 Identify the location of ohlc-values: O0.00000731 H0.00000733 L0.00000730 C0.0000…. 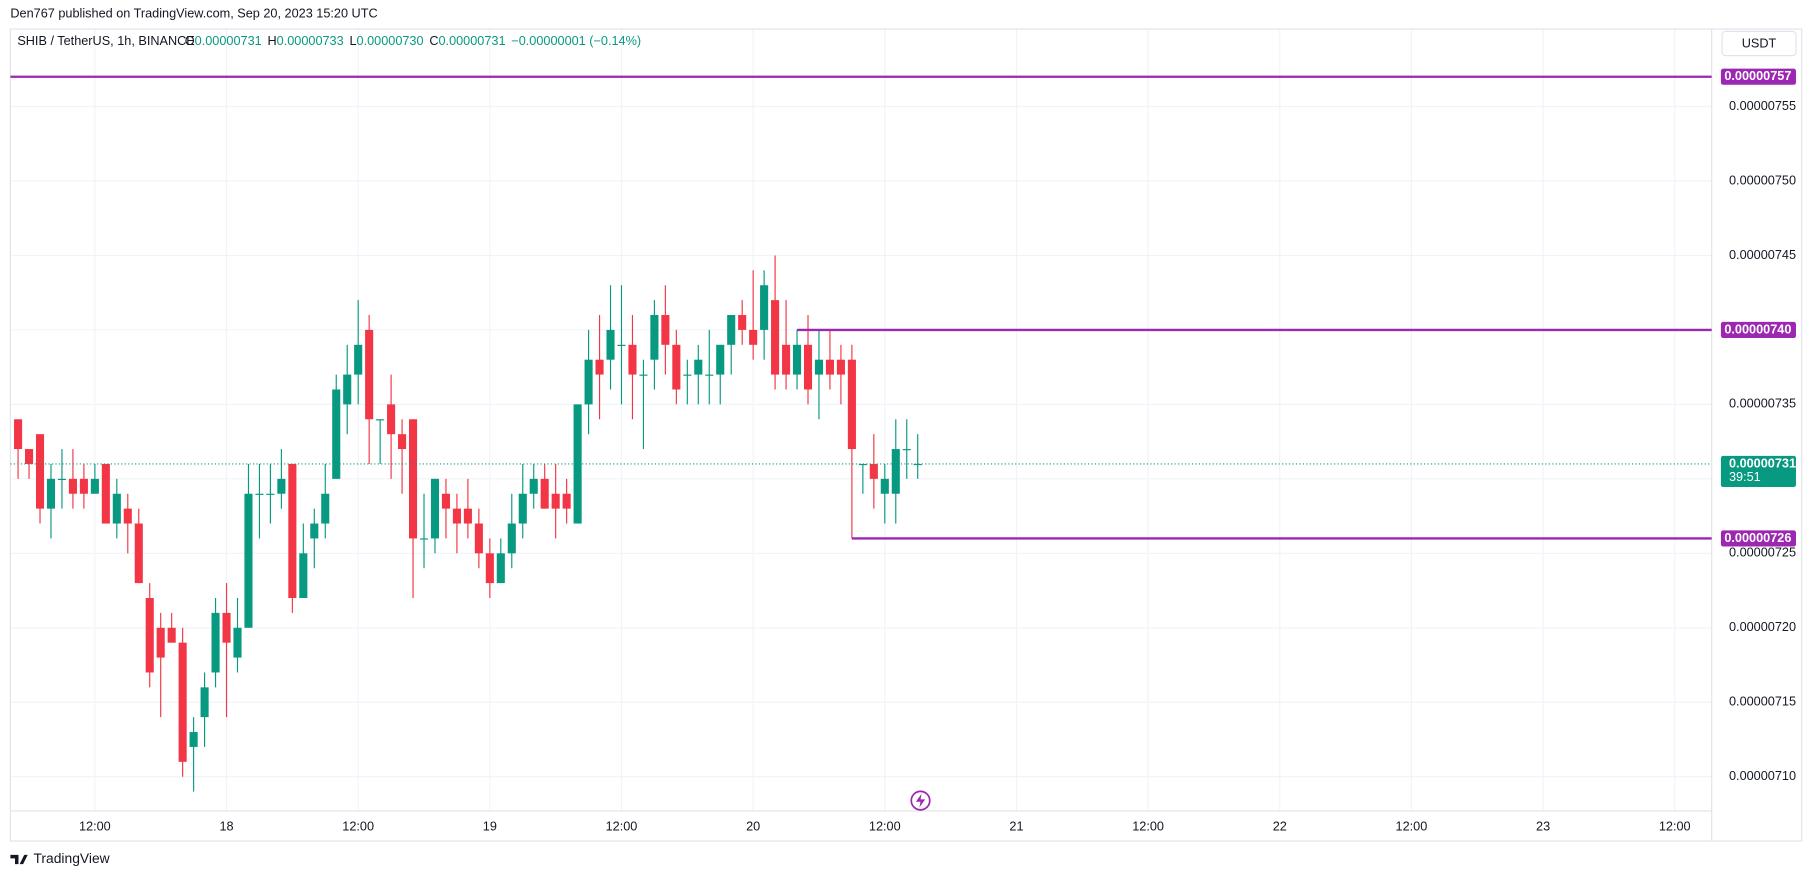
(413, 41).